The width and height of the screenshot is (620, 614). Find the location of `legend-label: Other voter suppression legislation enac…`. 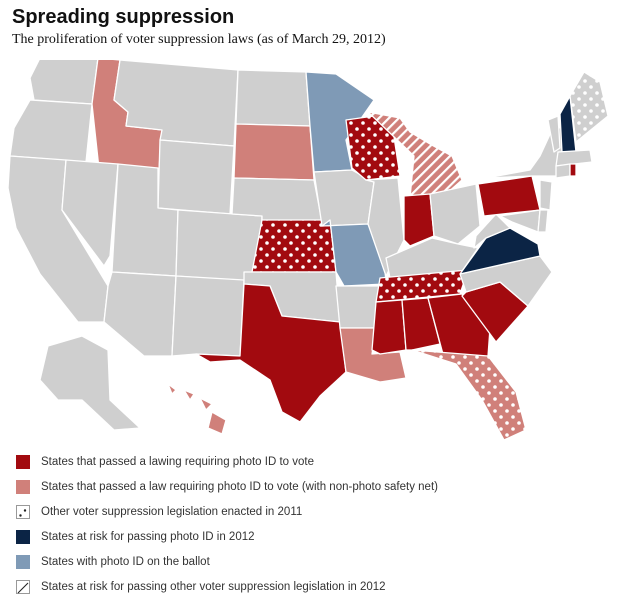

legend-label: Other voter suppression legislation enac… is located at coordinates (172, 512).